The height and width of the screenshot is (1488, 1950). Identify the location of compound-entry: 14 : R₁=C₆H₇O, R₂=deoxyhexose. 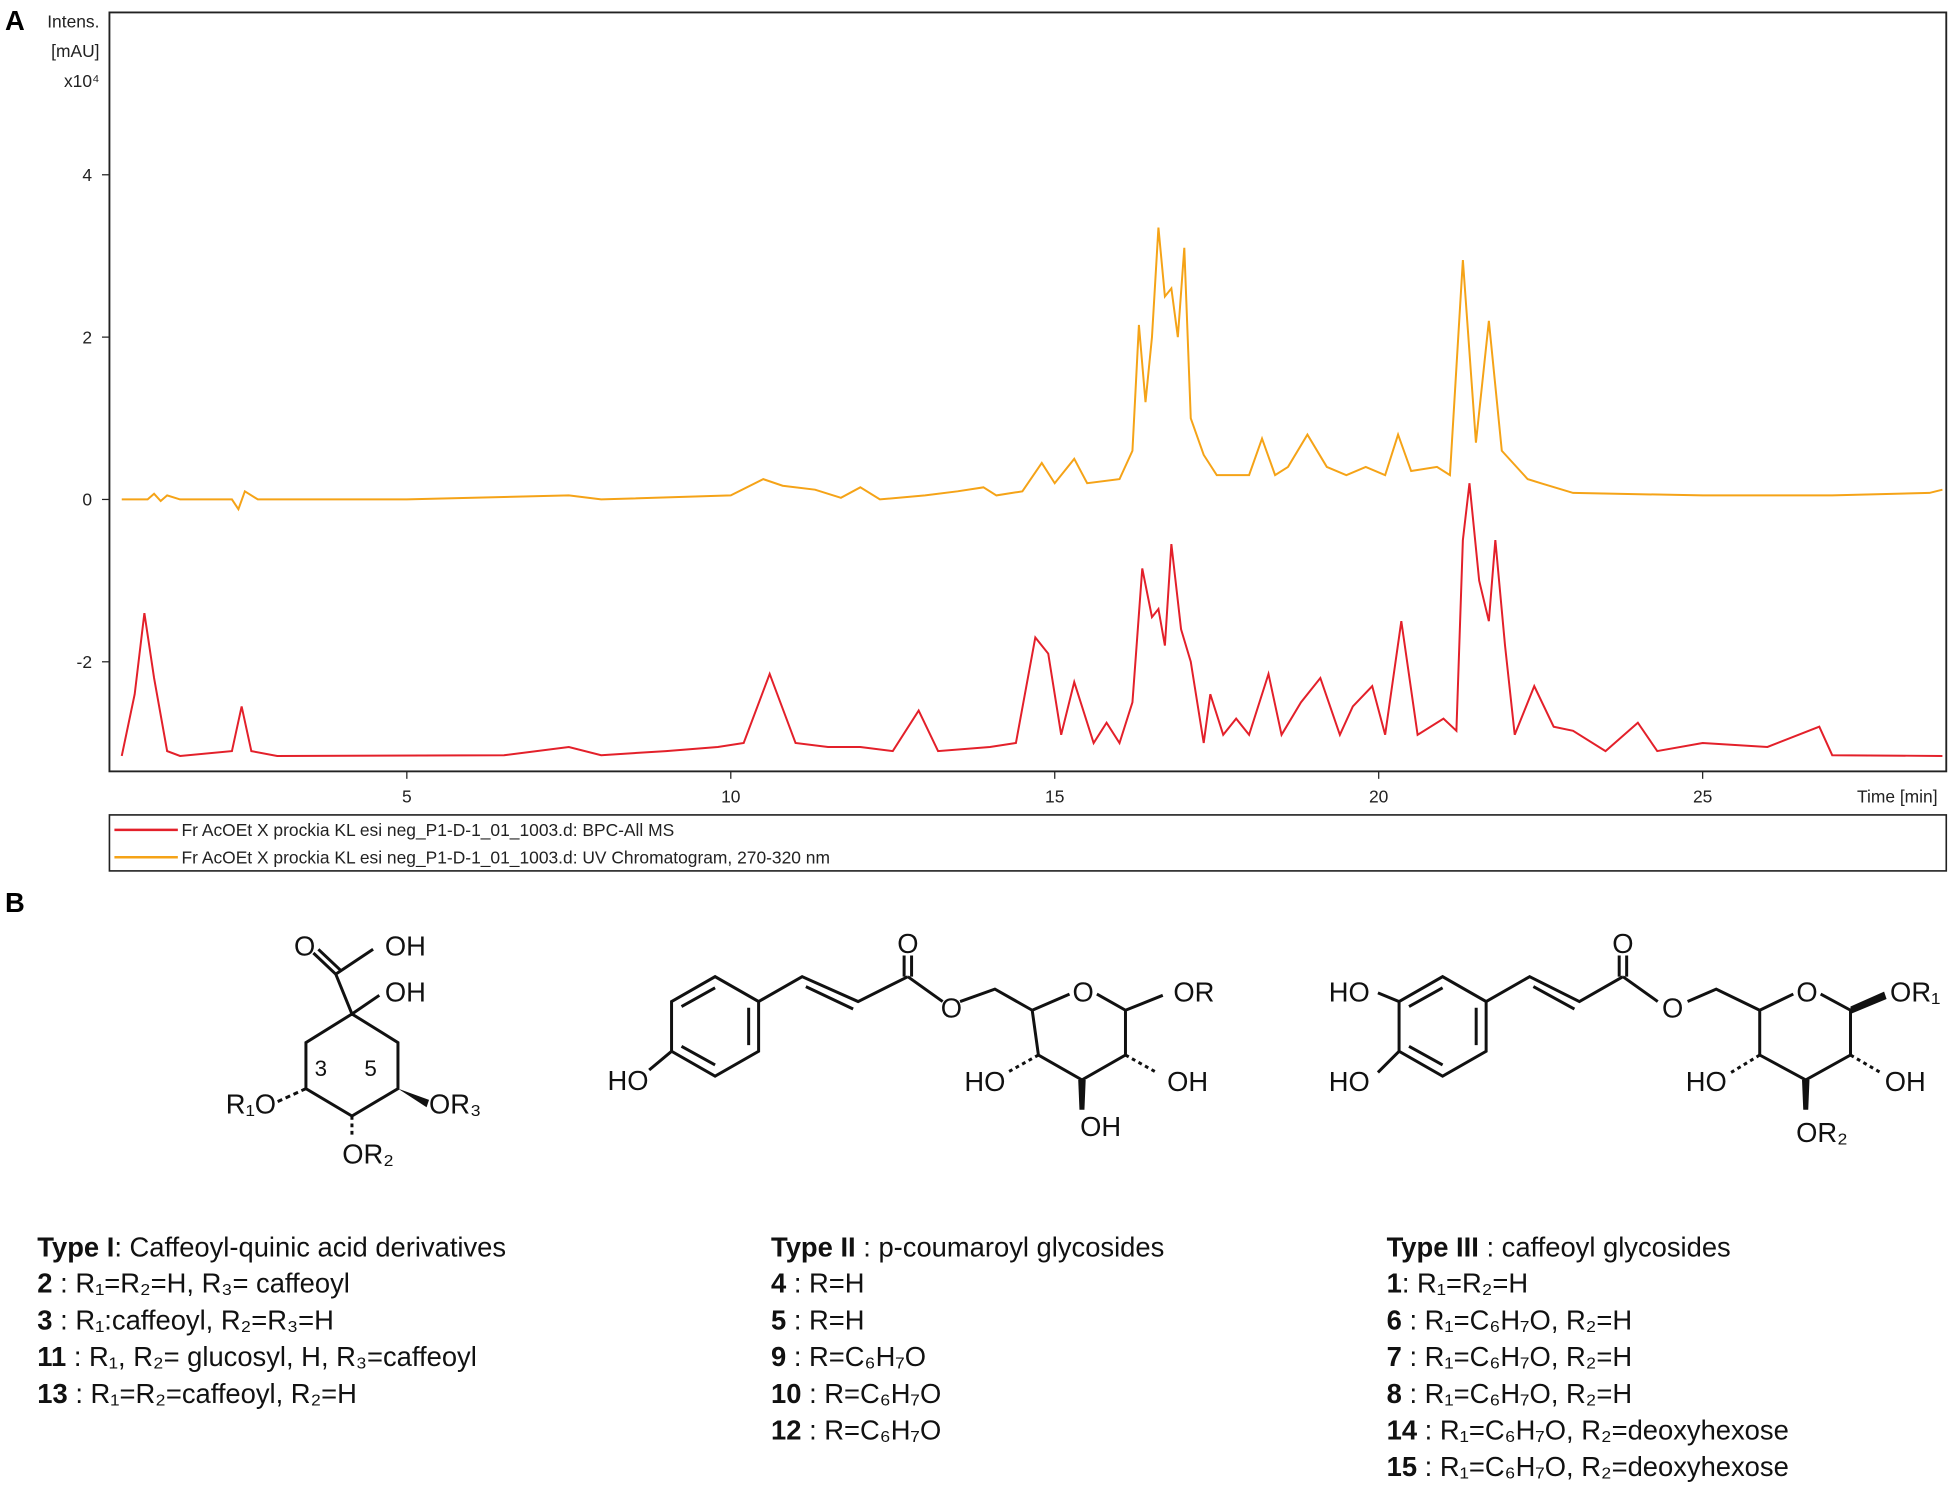
(1588, 1429).